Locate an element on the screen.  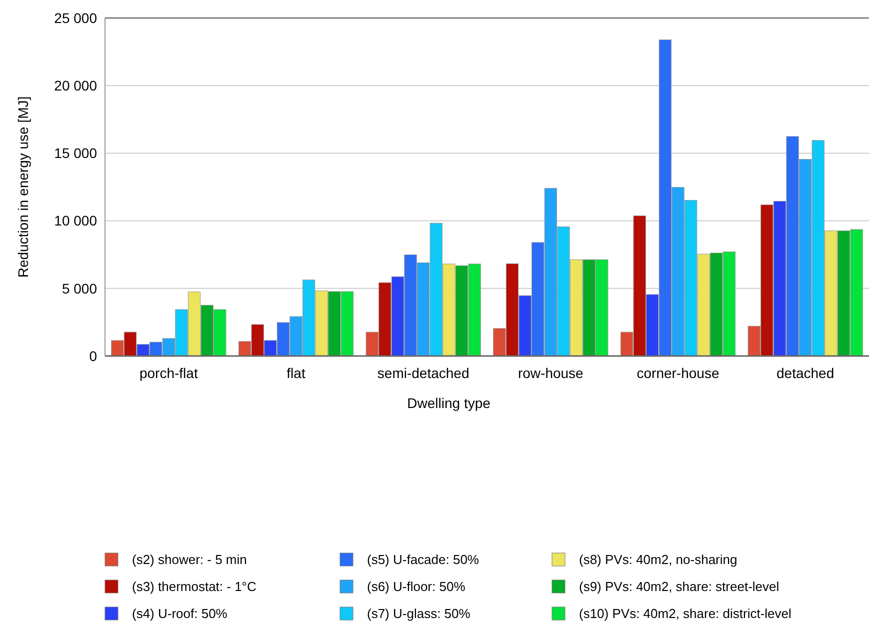
legend-label: (s5) U-facade: 50% is located at coordinates (423, 559).